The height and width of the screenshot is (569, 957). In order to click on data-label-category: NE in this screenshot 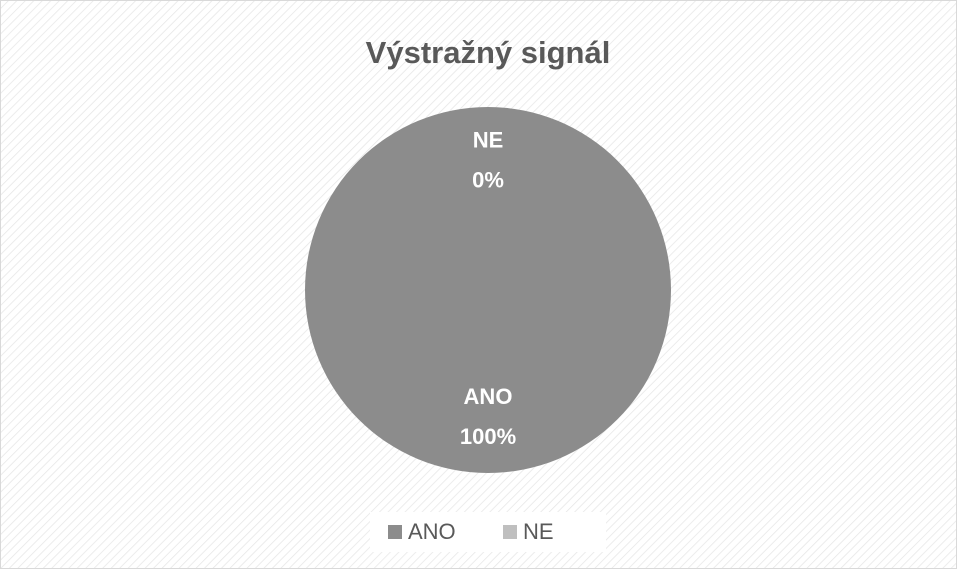, I will do `click(488, 140)`.